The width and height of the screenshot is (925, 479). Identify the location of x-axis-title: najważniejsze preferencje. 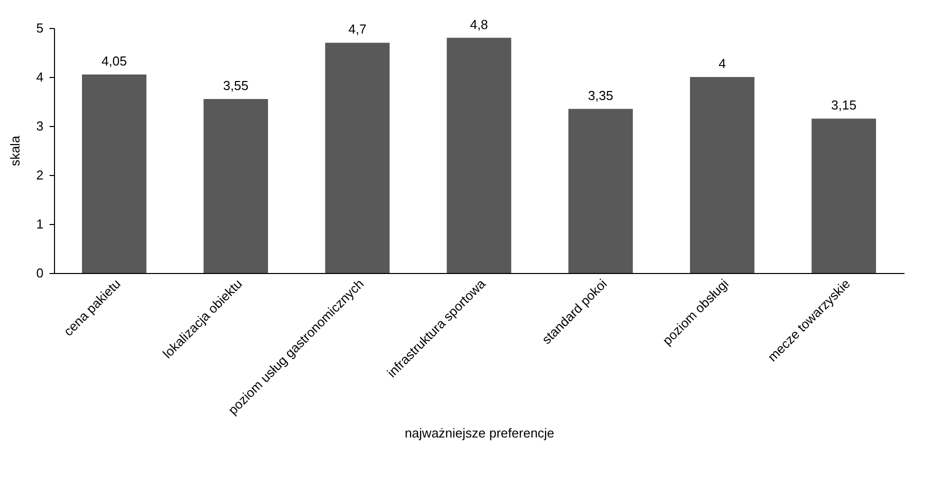
(479, 432).